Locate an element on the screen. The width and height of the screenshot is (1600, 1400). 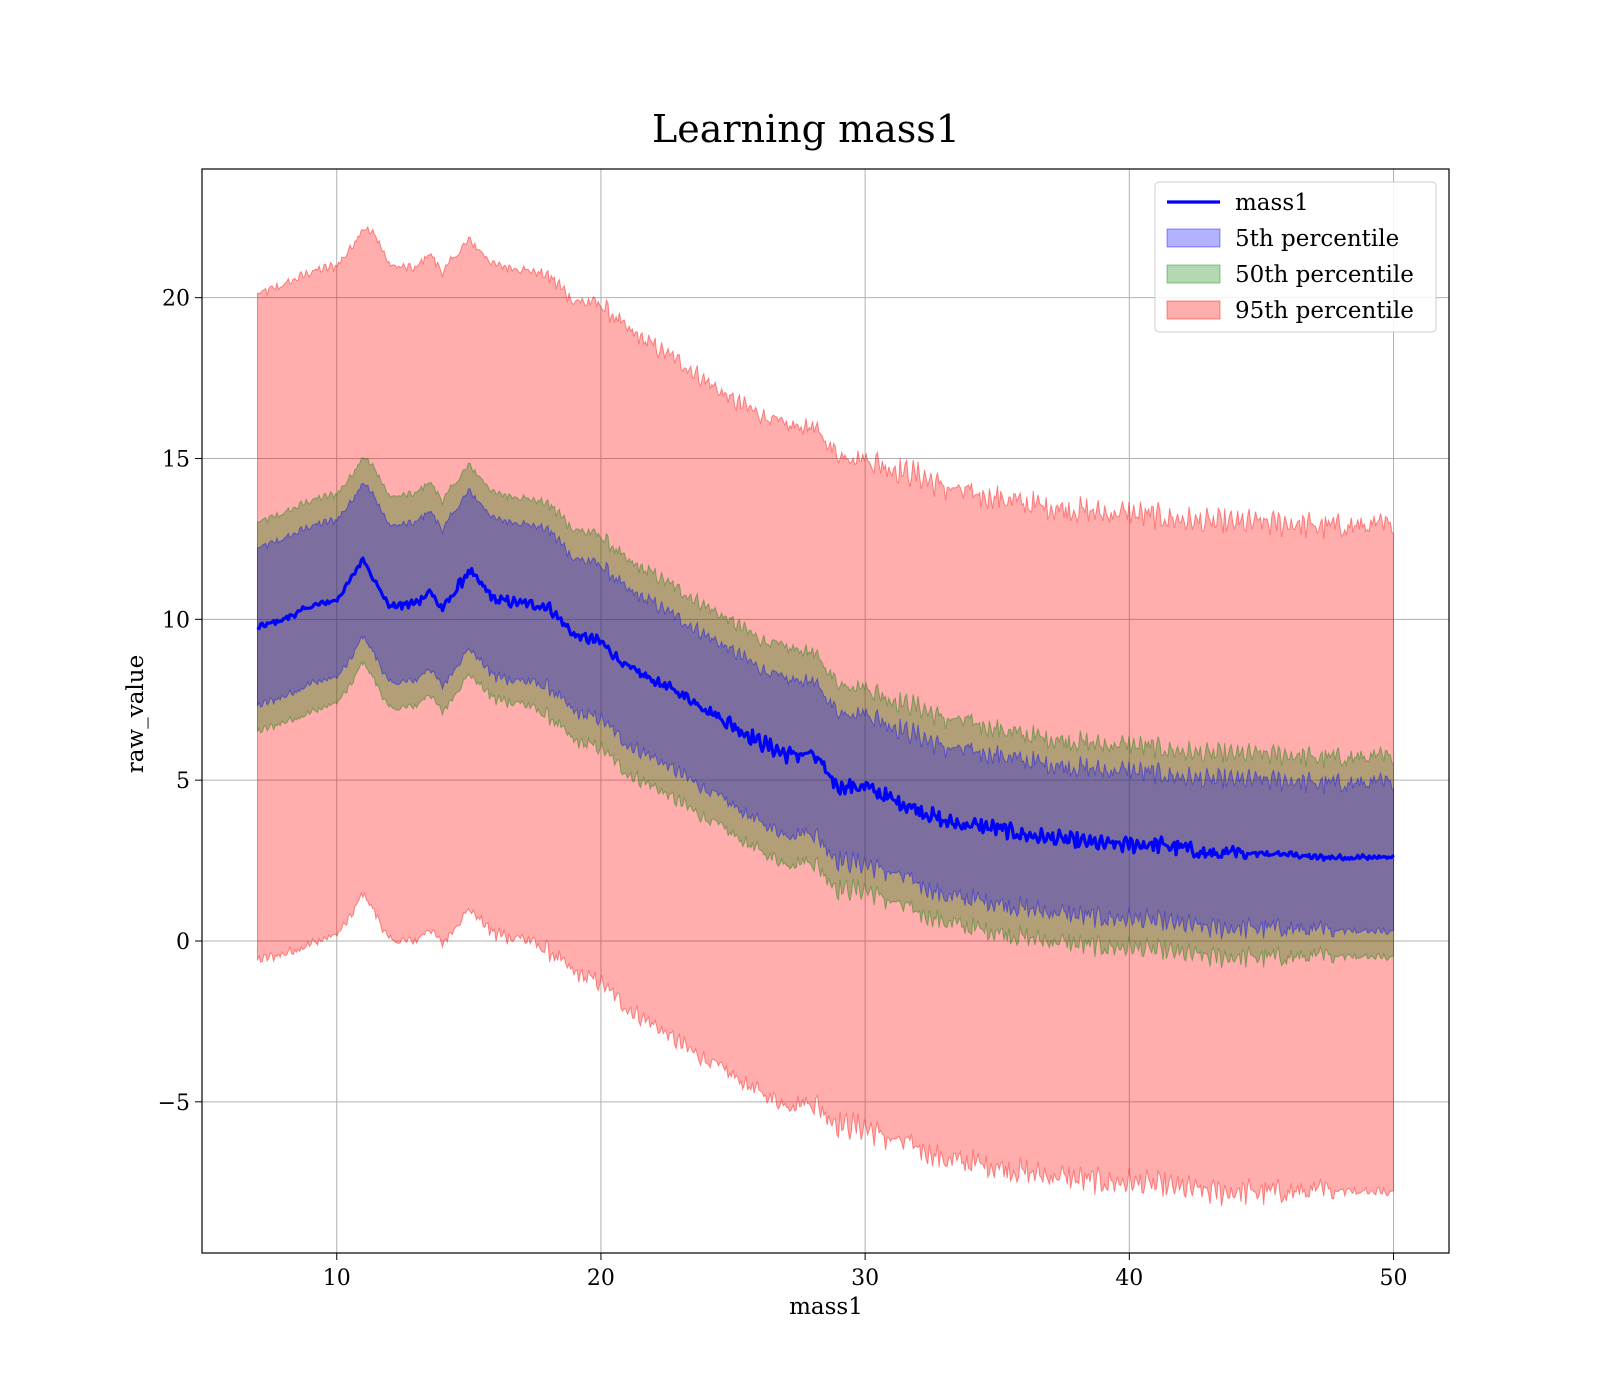
legend-entry: 95th percentile is located at coordinates (1290, 311).